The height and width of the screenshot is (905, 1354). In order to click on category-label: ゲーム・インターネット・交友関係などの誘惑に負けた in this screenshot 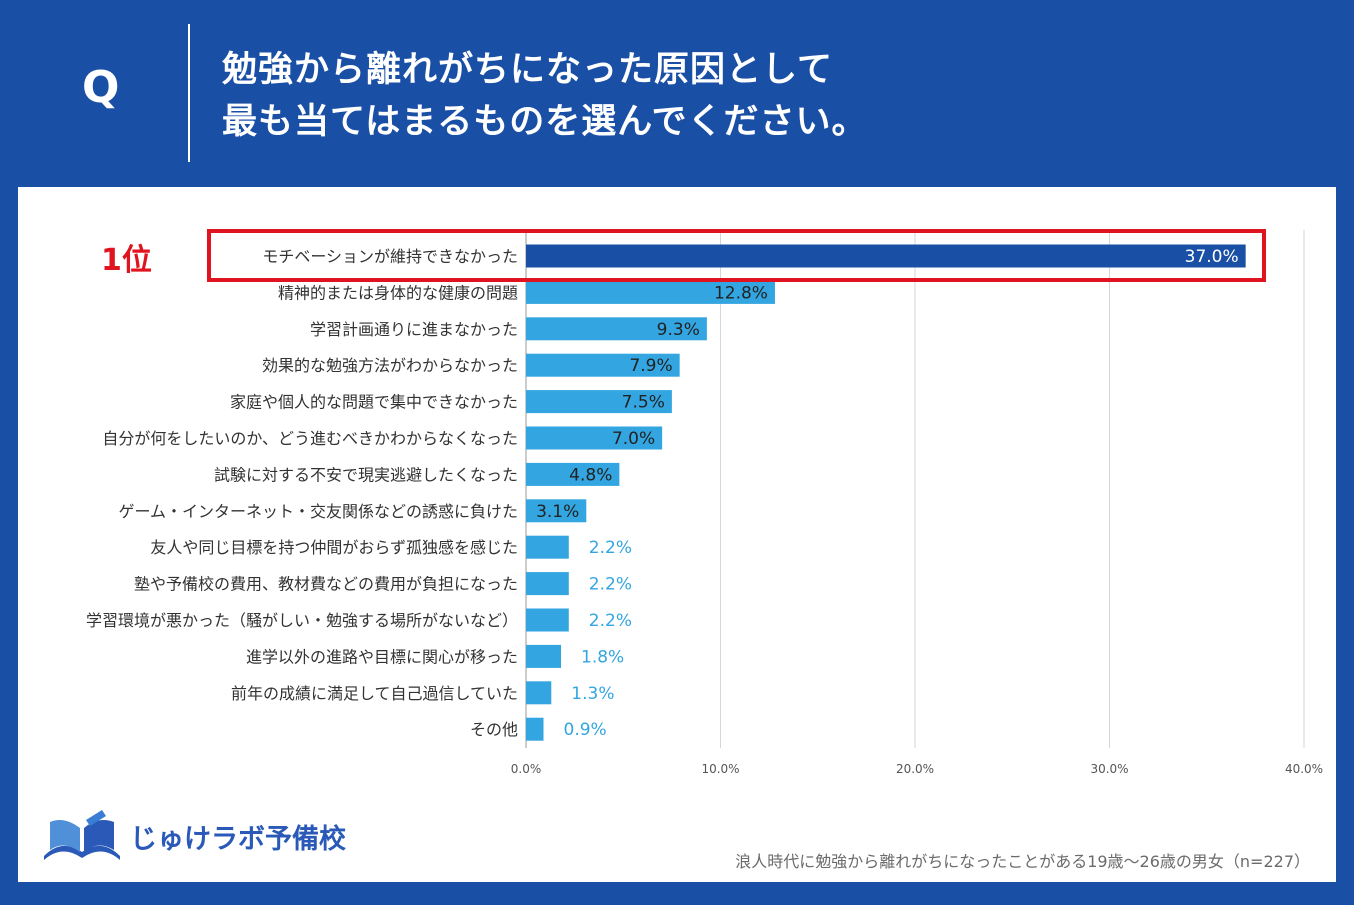, I will do `click(318, 511)`.